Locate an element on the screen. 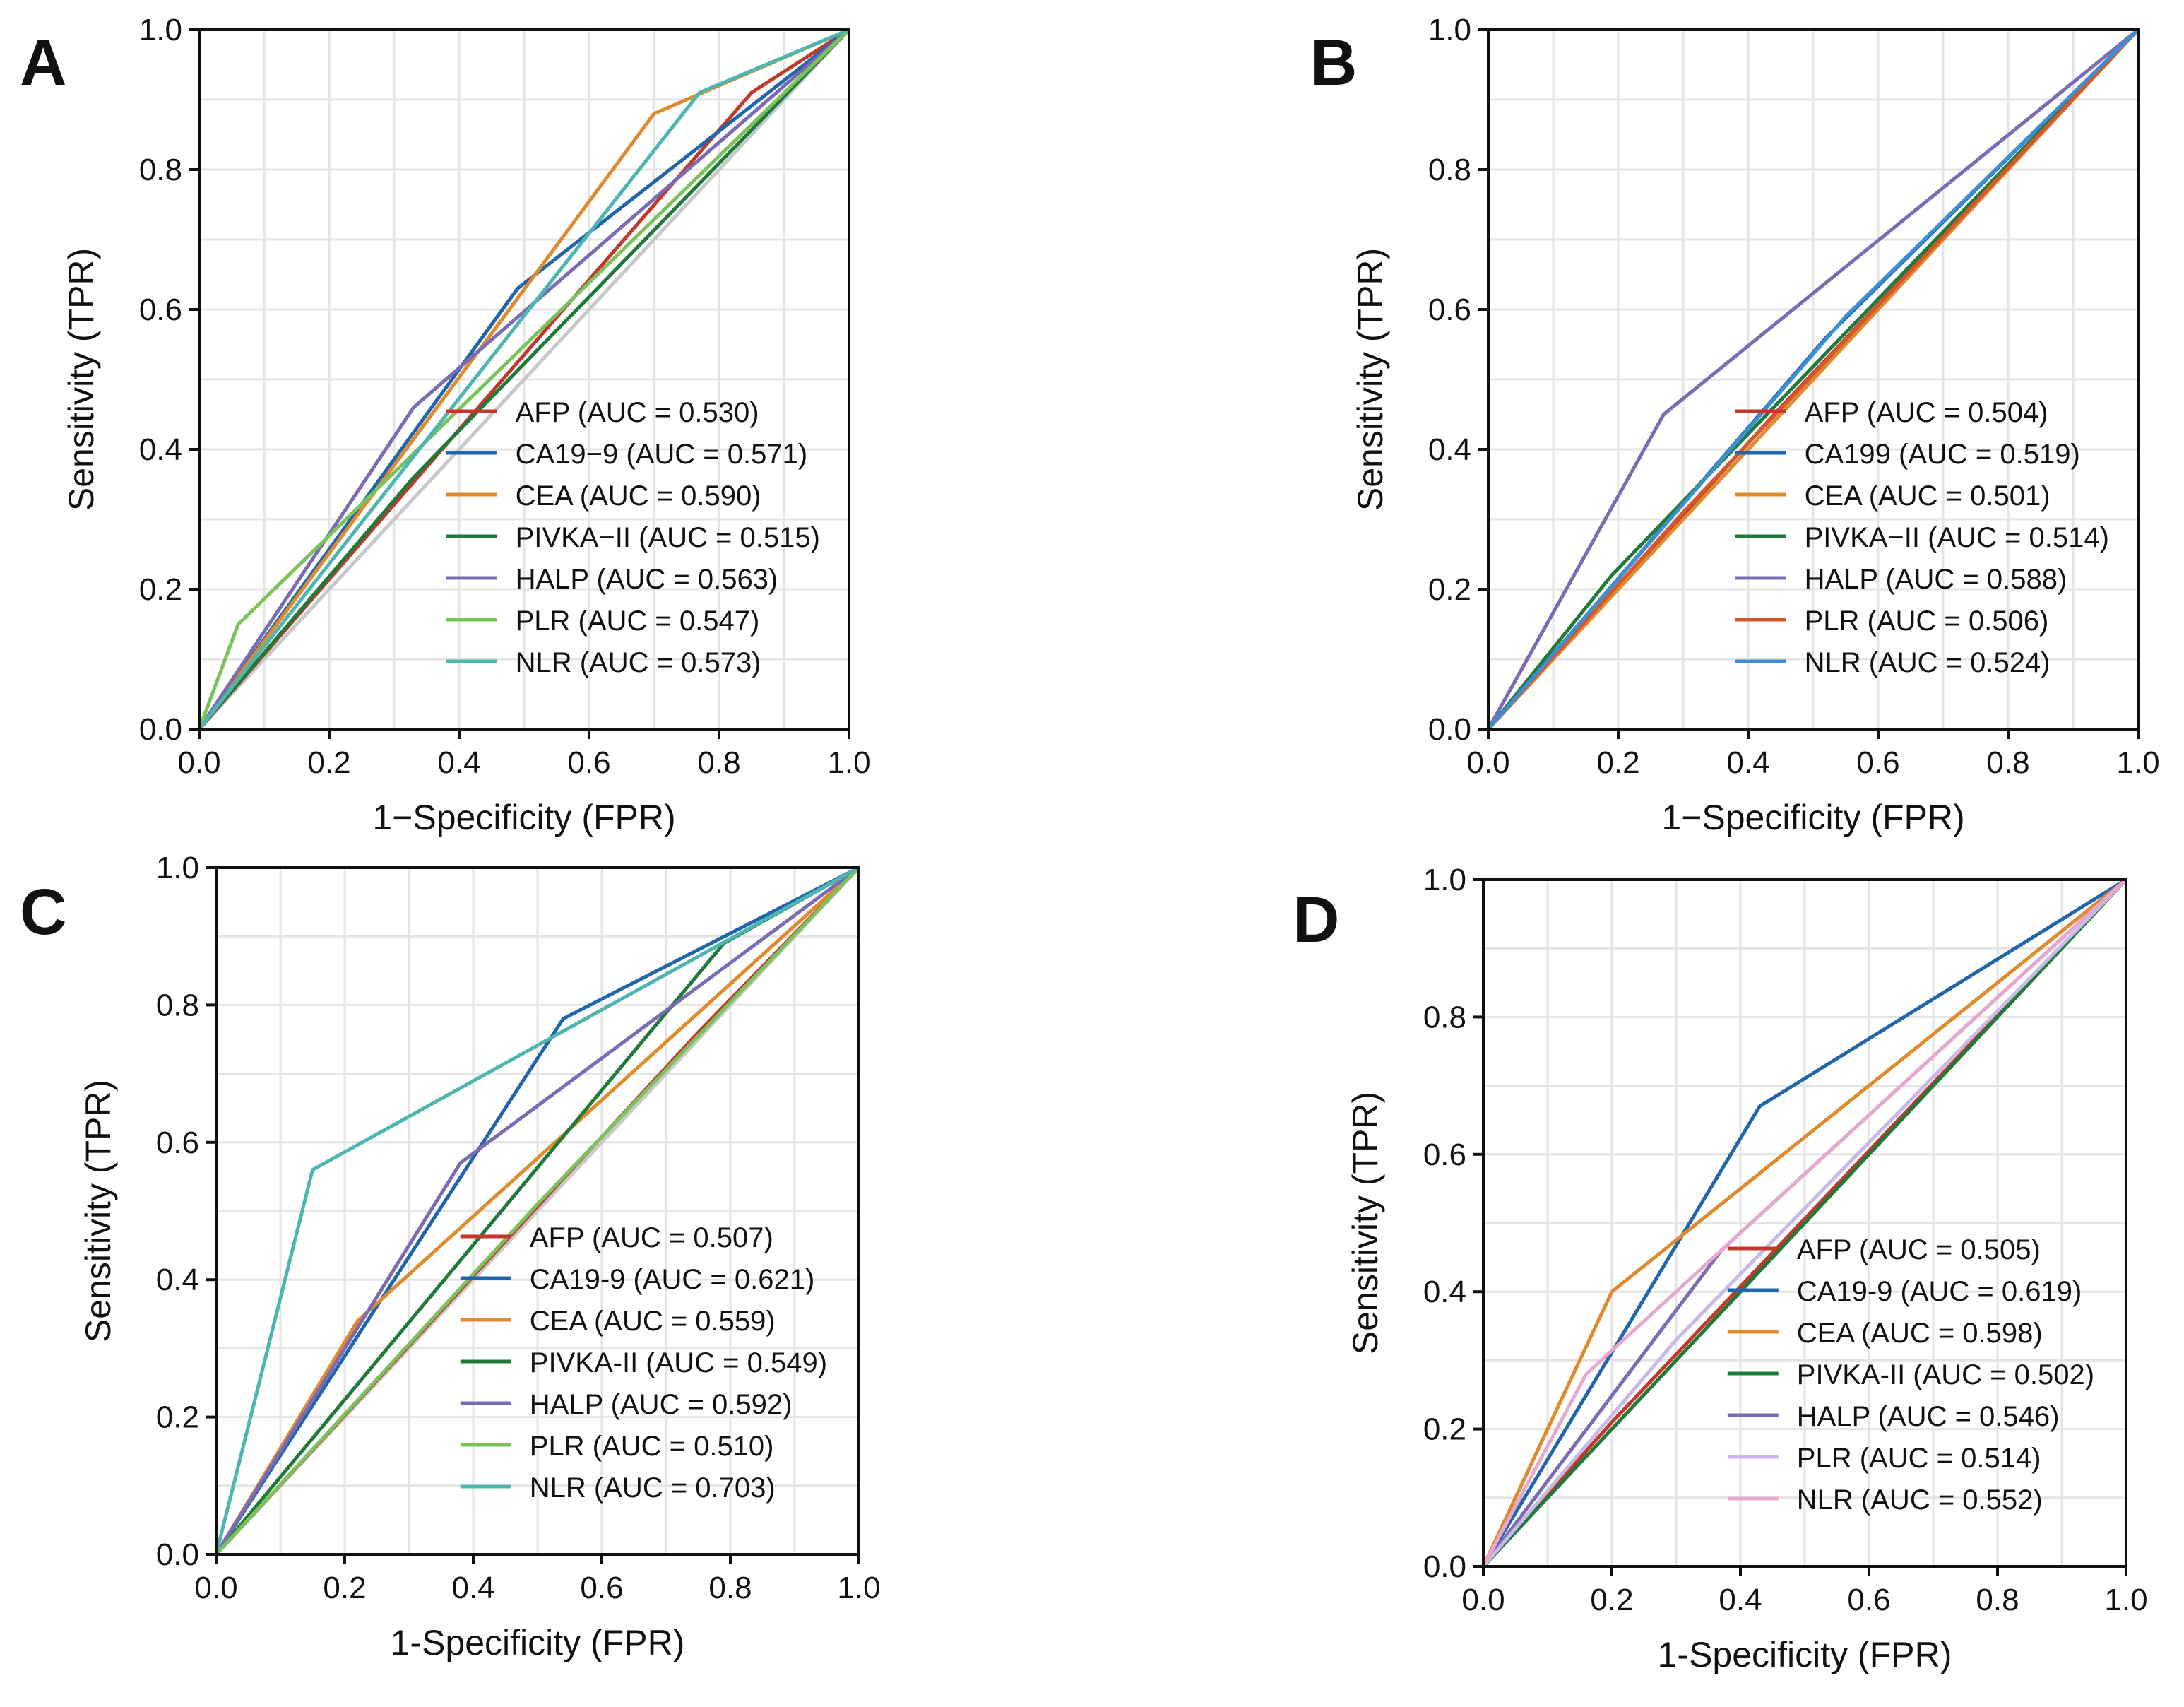 Image resolution: width=2184 pixels, height=1707 pixels. legend-label-cea: CEA (AUC = 0.501) is located at coordinates (1928, 496).